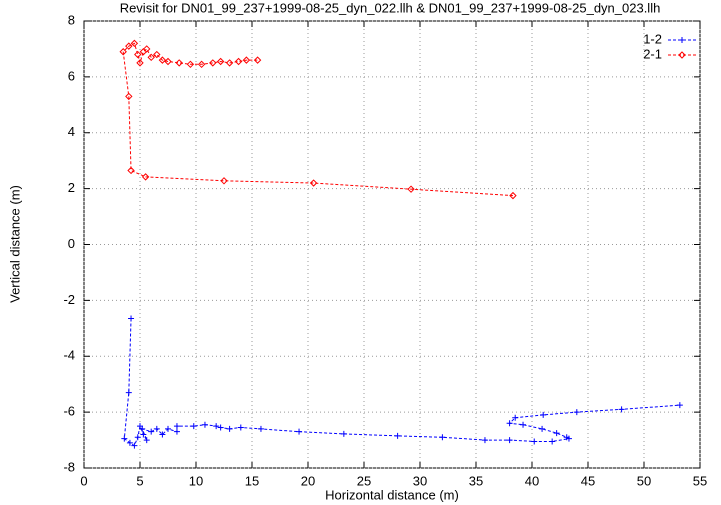  Describe the element at coordinates (652, 53) in the screenshot. I see `legend-label: 2-1` at that location.